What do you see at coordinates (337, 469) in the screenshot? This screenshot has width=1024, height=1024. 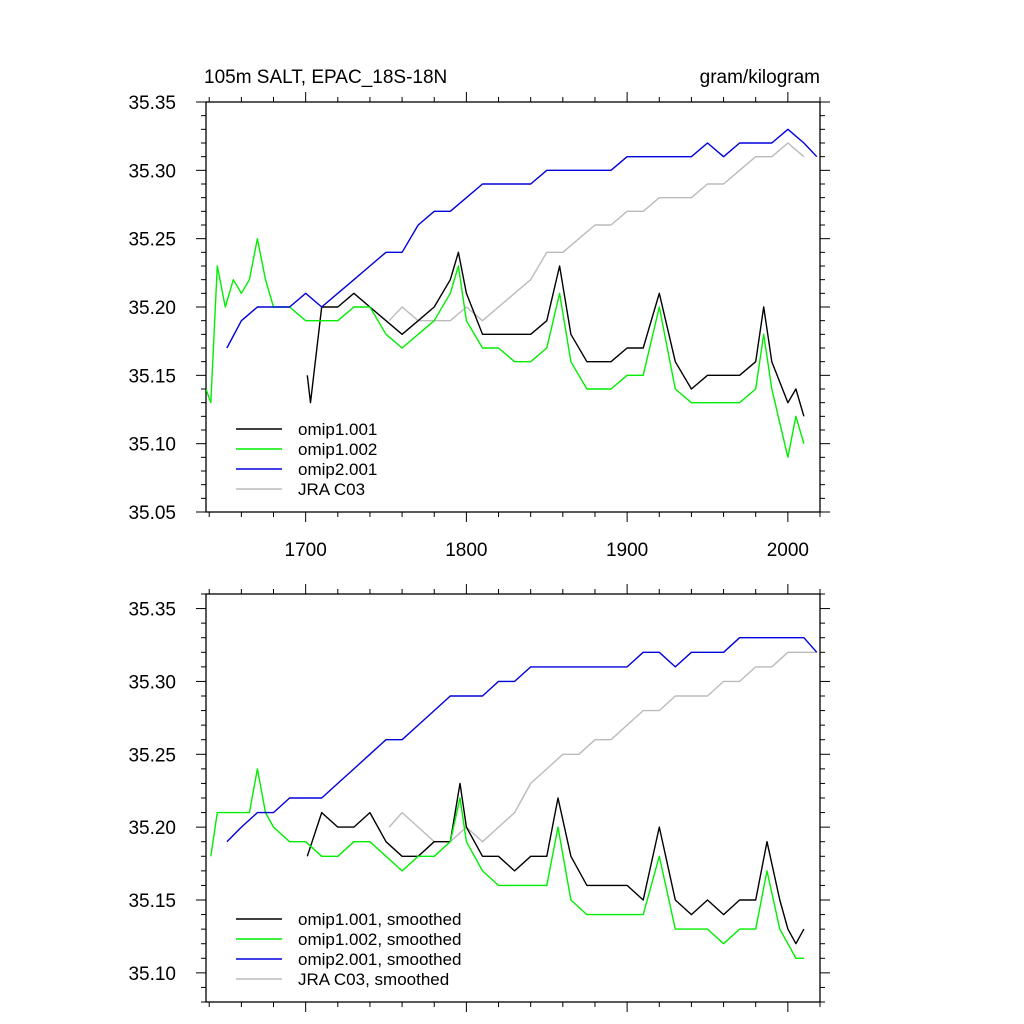 I see `legend-label: omip2.001` at bounding box center [337, 469].